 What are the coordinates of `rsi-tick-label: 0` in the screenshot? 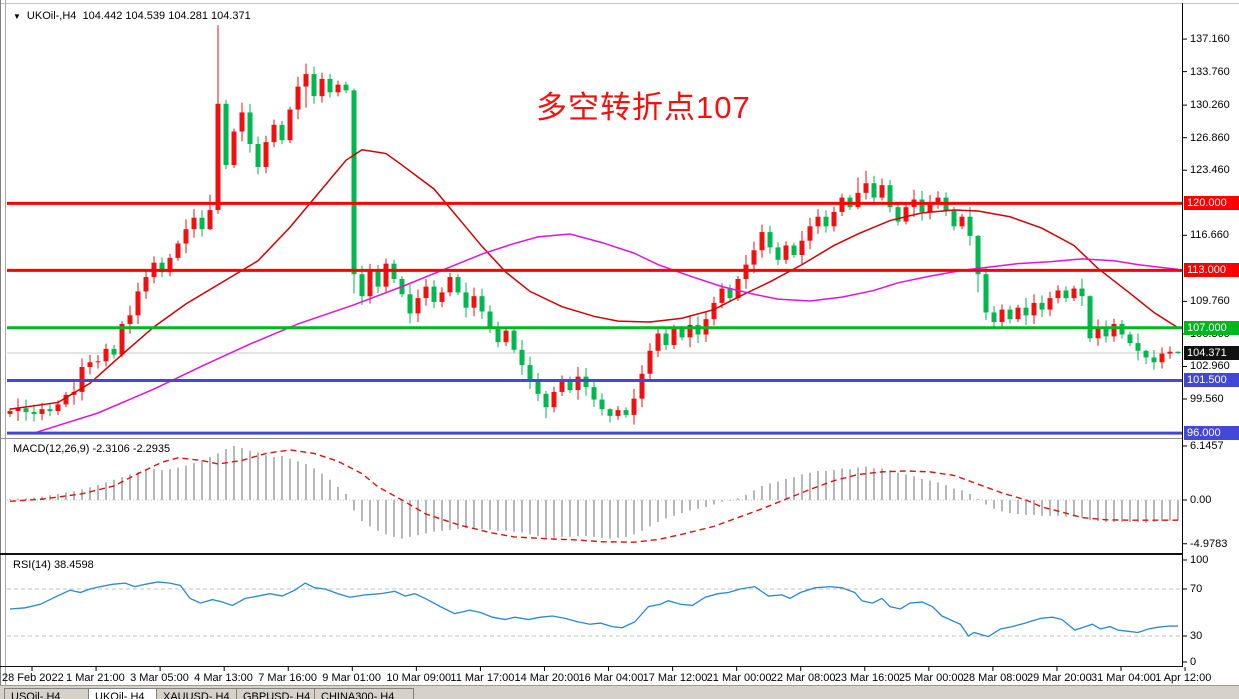 It's located at (1193, 662).